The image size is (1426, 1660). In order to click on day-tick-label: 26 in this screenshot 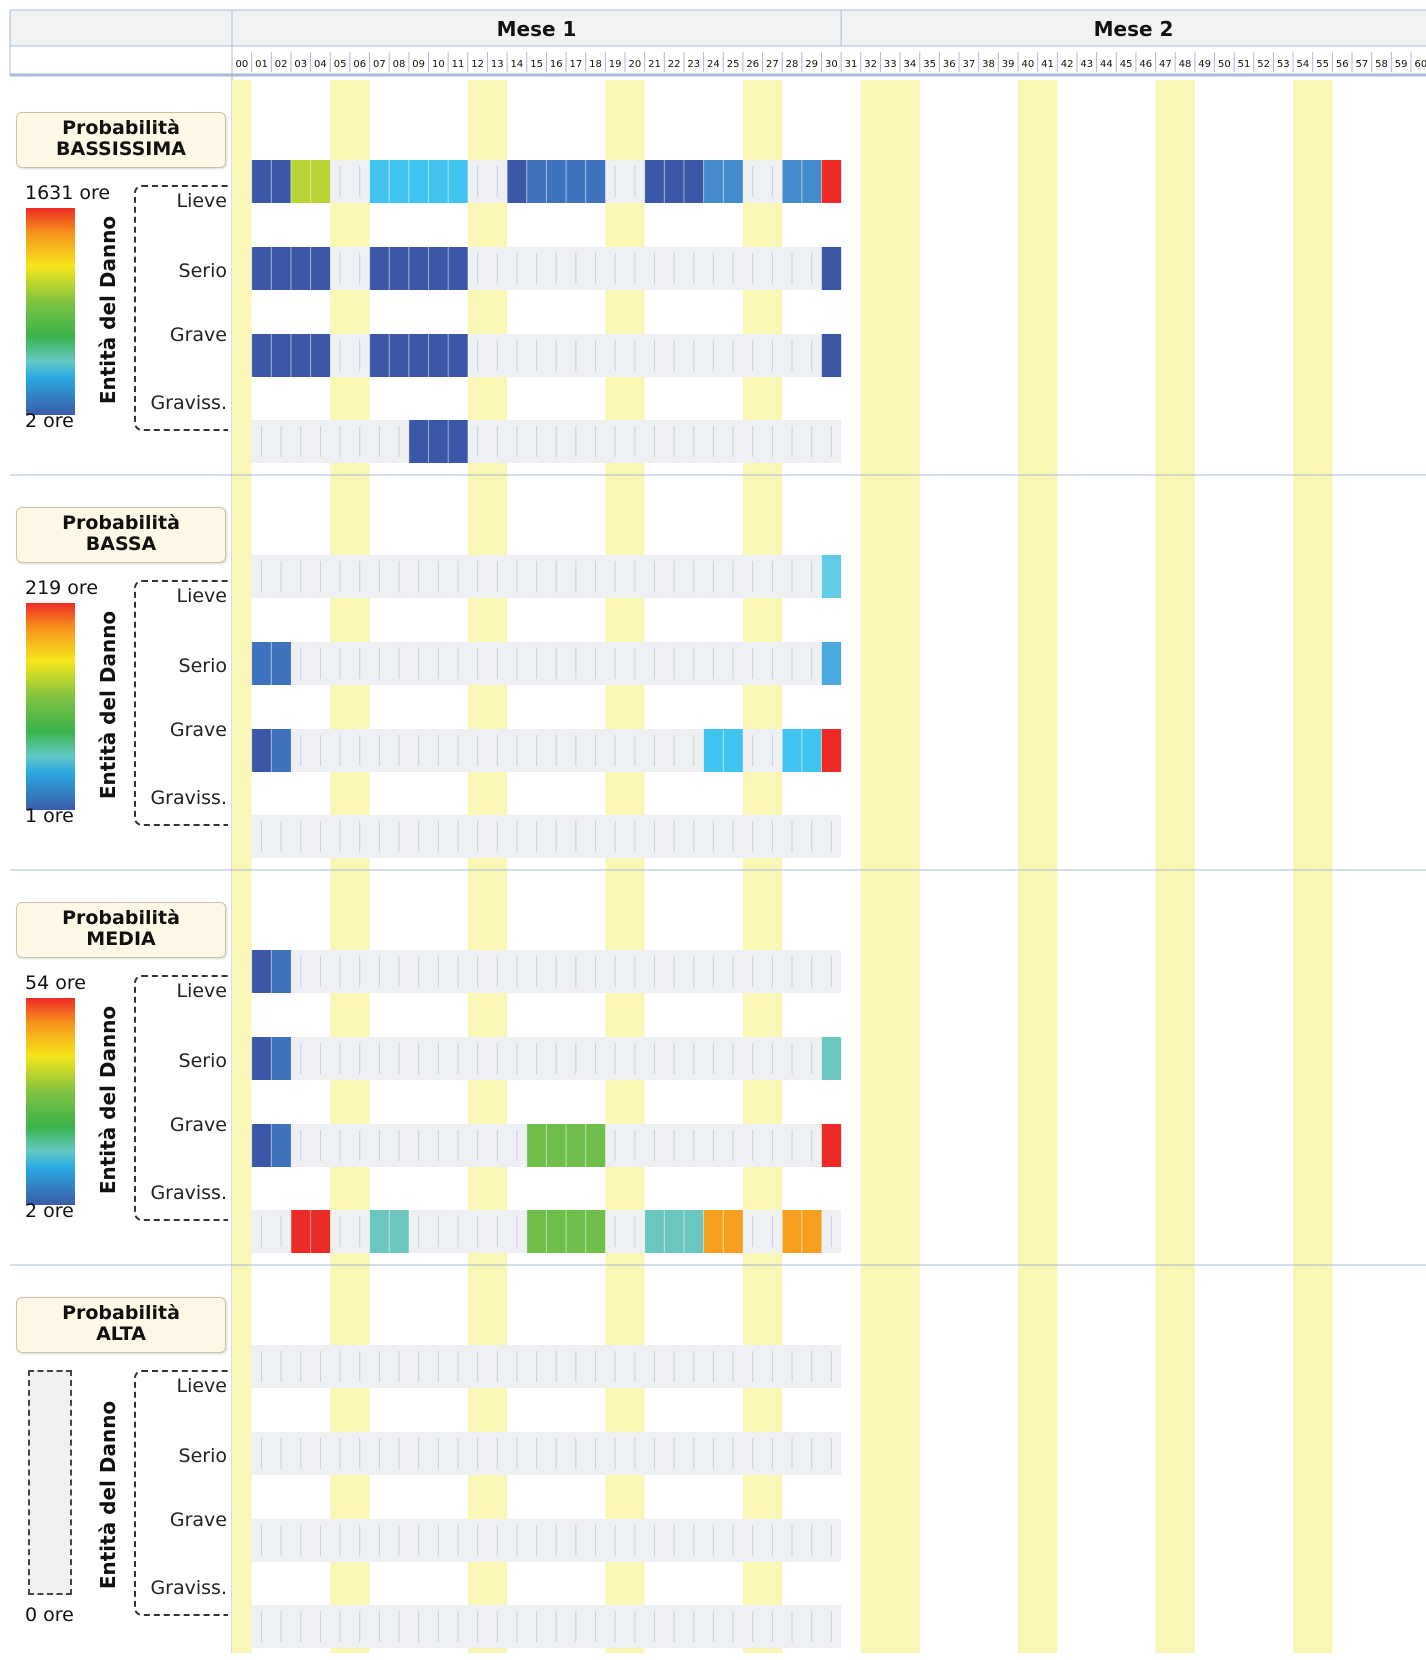, I will do `click(752, 64)`.